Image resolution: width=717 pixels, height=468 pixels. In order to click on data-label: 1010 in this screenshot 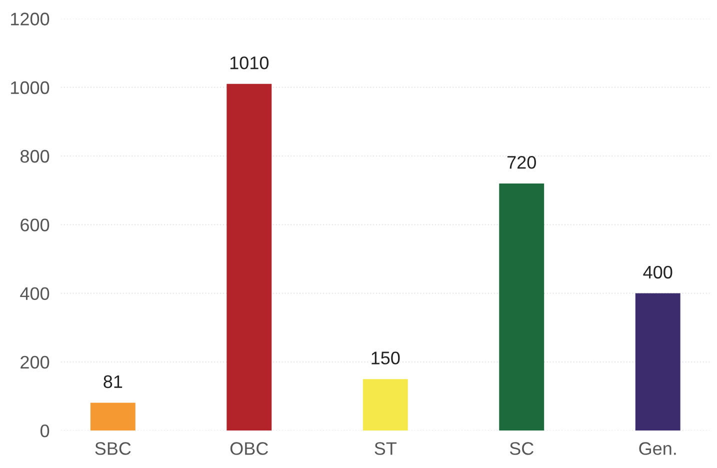, I will do `click(249, 63)`.